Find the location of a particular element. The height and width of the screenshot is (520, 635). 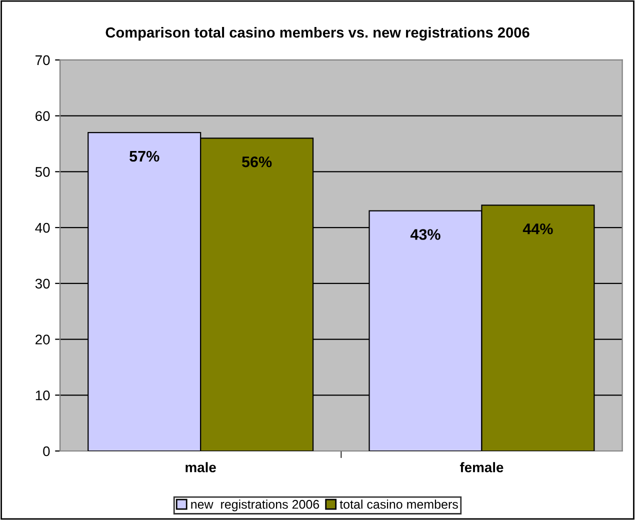

y-tick-label: 20 is located at coordinates (43, 339).